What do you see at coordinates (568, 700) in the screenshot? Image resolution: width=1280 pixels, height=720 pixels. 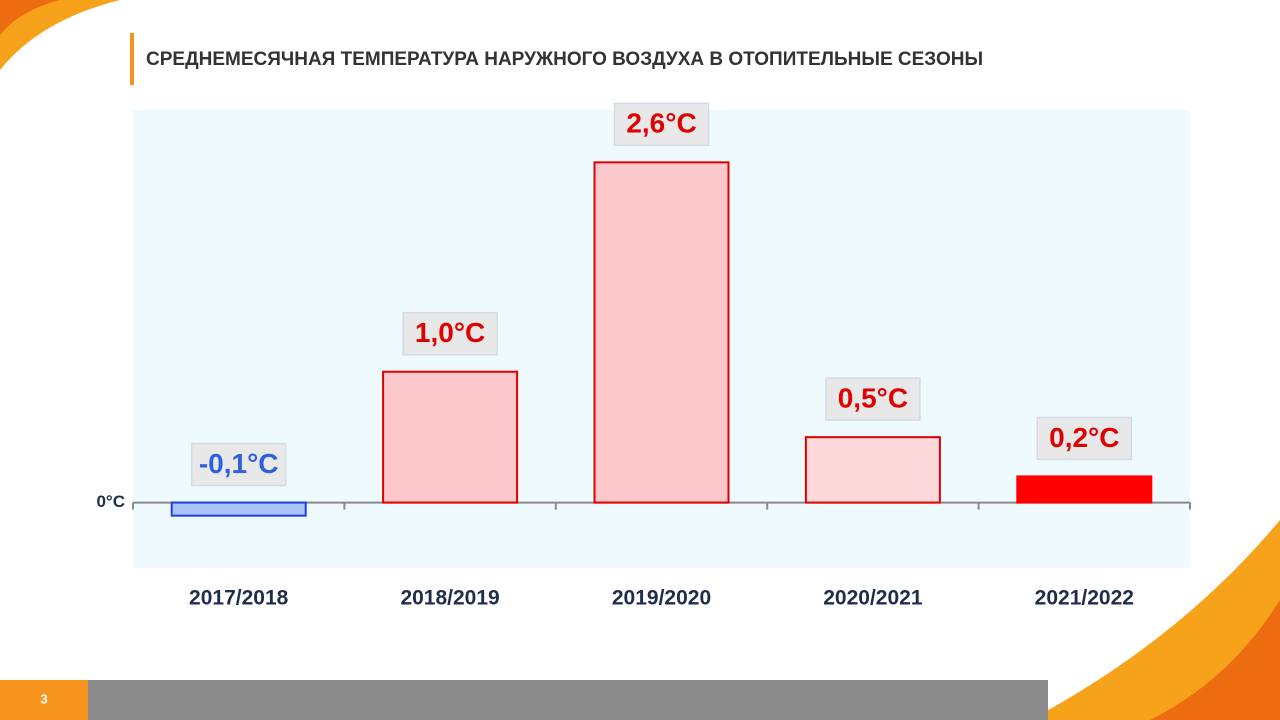 I see `footer-band` at bounding box center [568, 700].